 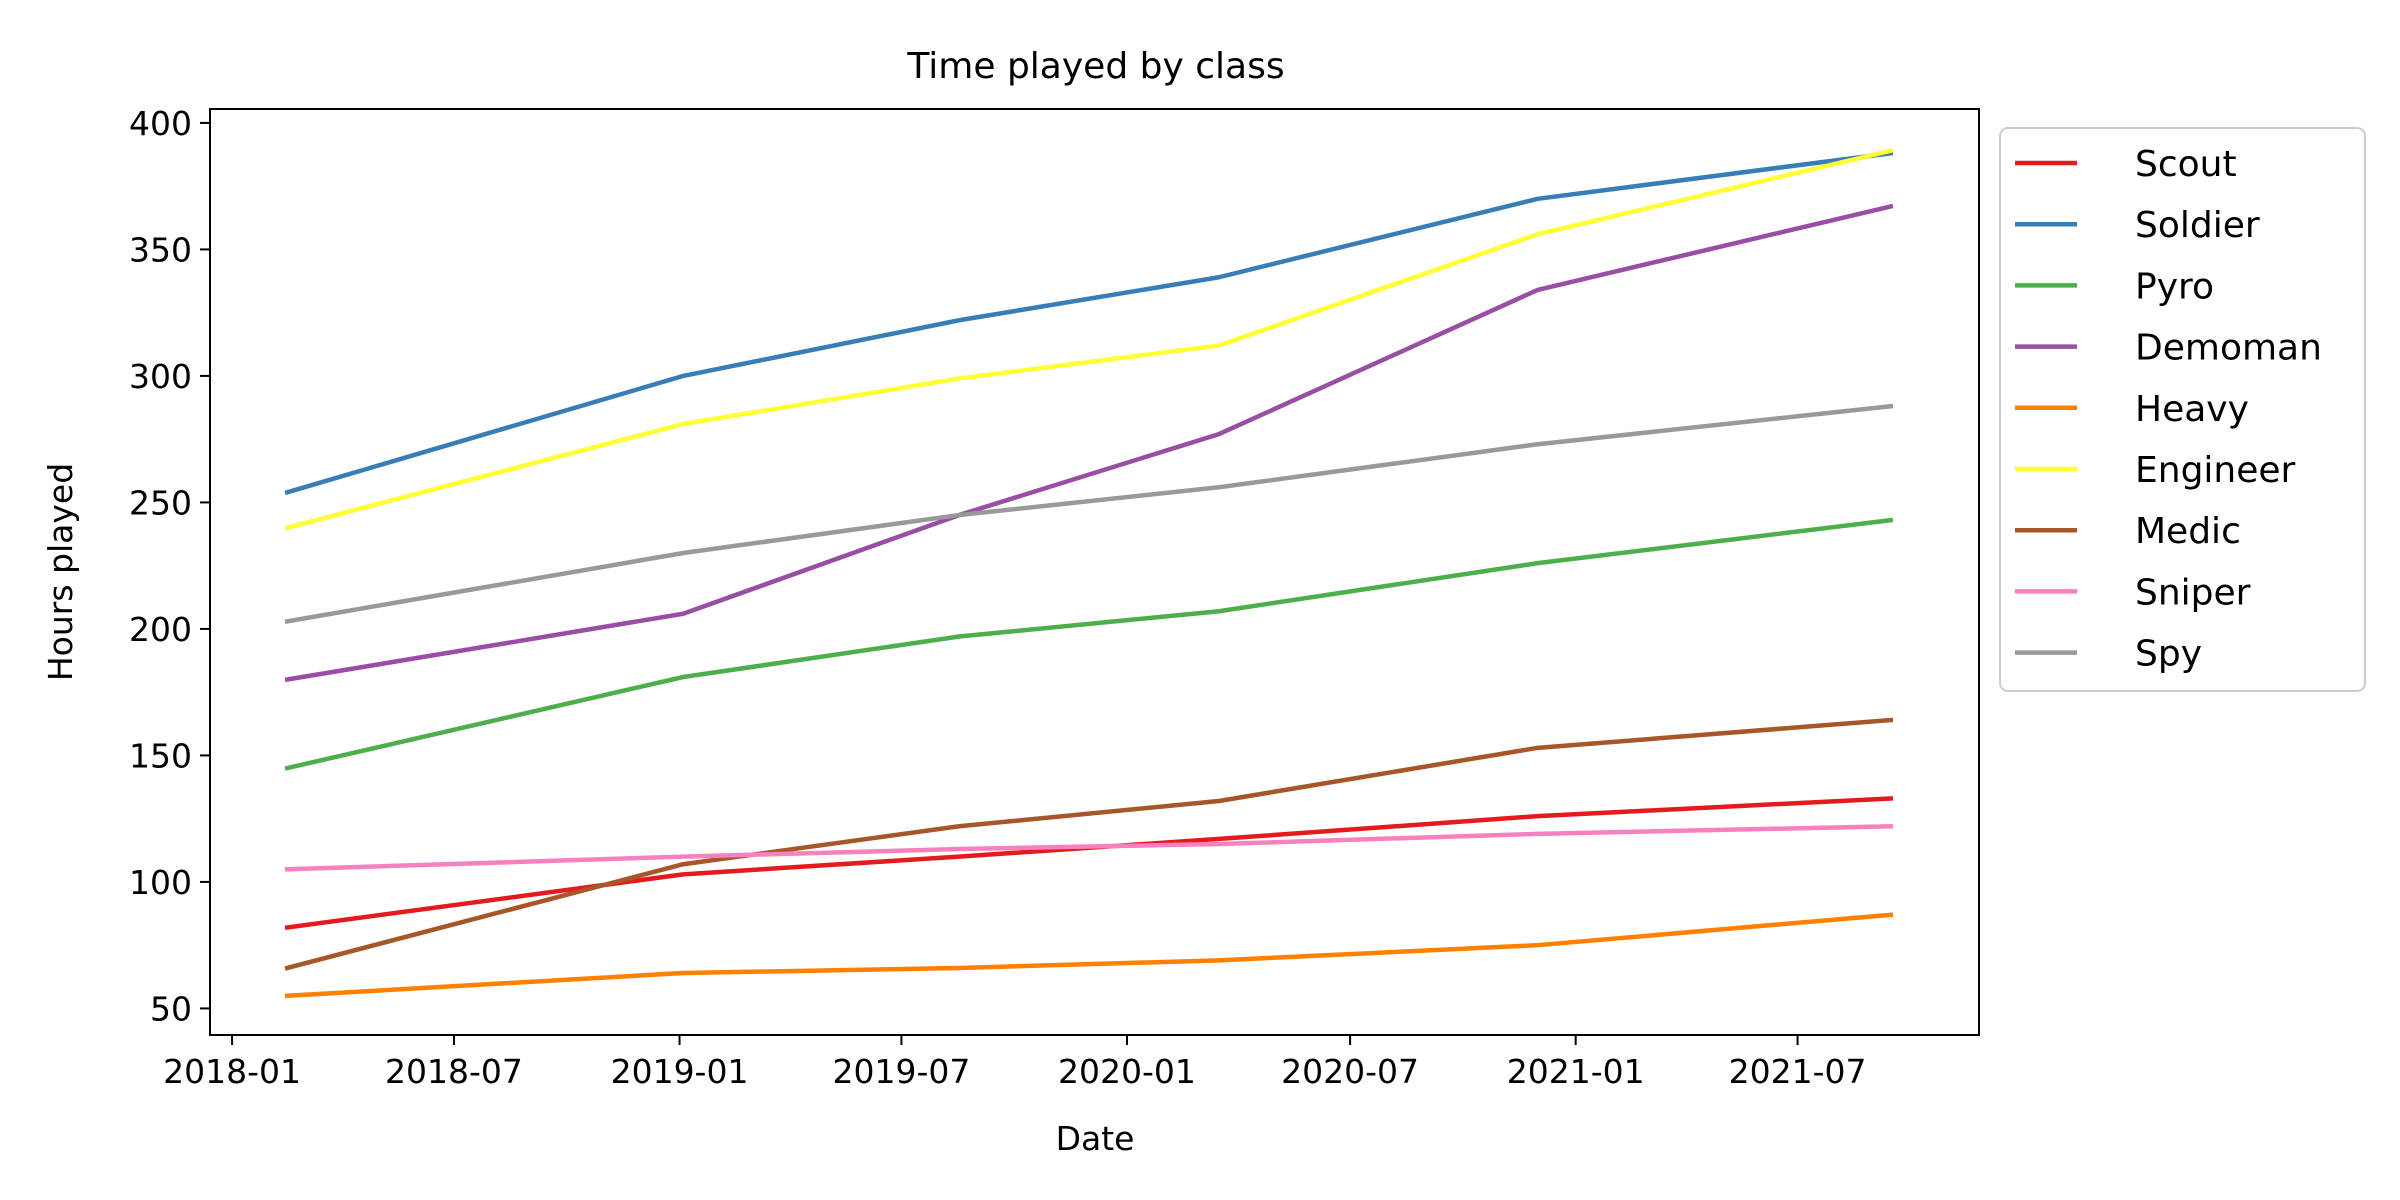 What do you see at coordinates (1095, 66) in the screenshot?
I see `chart-title: Time played by class` at bounding box center [1095, 66].